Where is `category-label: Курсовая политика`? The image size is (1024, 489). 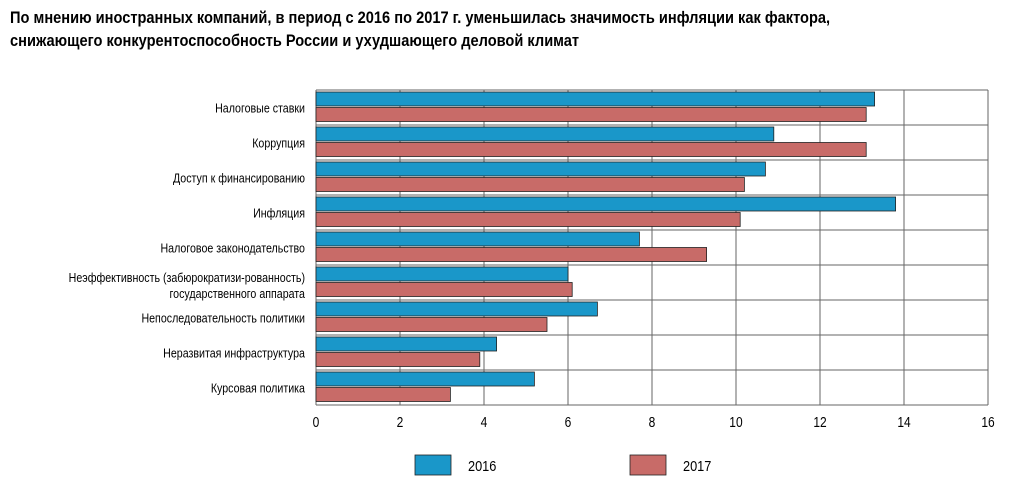
category-label: Курсовая политика is located at coordinates (258, 387).